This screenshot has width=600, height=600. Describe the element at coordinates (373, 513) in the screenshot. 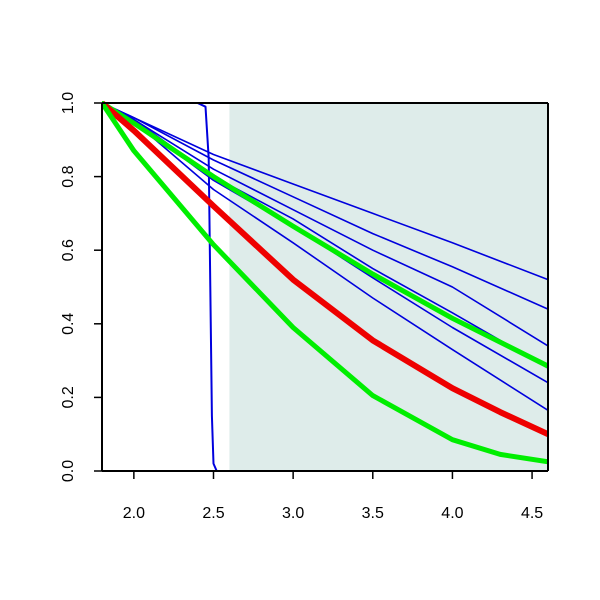

I see `x-tick-label: 3.5` at that location.